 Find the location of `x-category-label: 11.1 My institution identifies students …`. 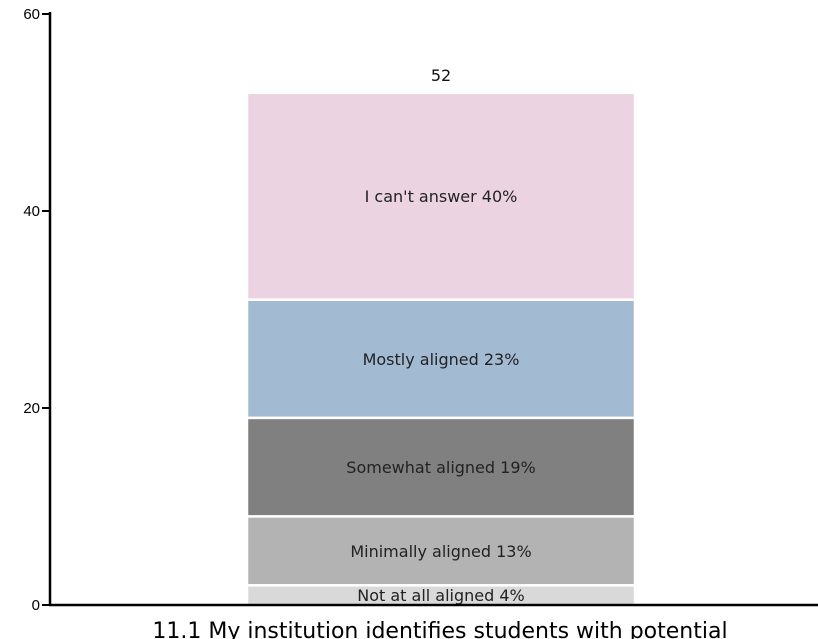

x-category-label: 11.1 My institution identifies students … is located at coordinates (439, 629).